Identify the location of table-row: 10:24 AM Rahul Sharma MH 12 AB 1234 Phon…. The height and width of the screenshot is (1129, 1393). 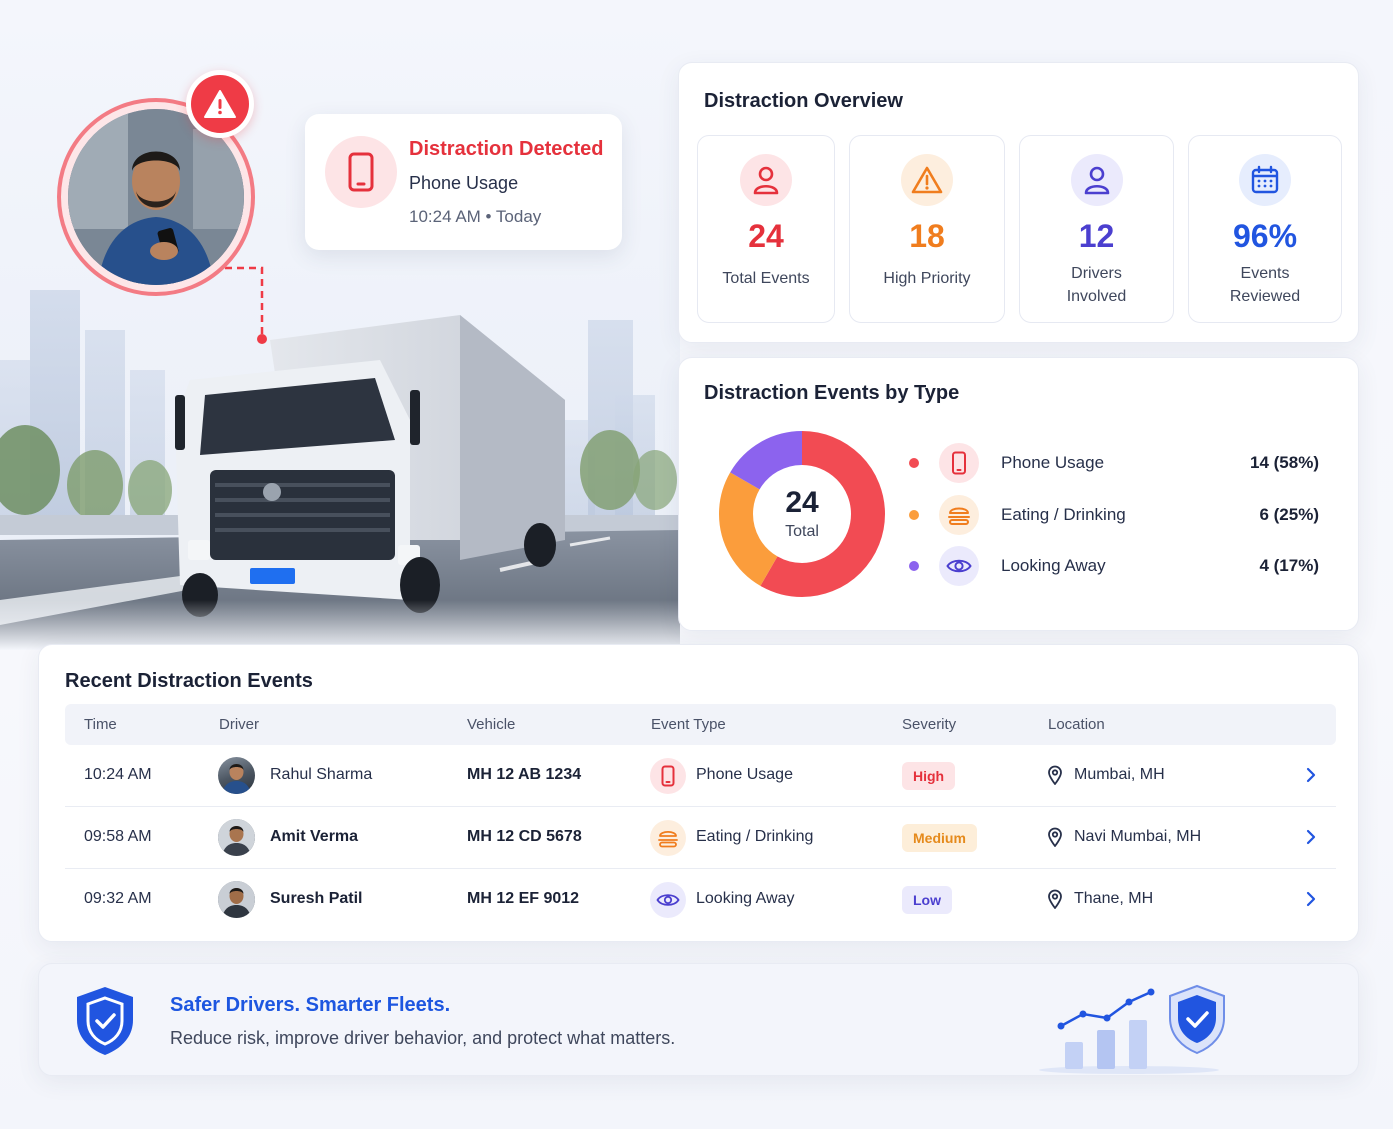
(700, 776).